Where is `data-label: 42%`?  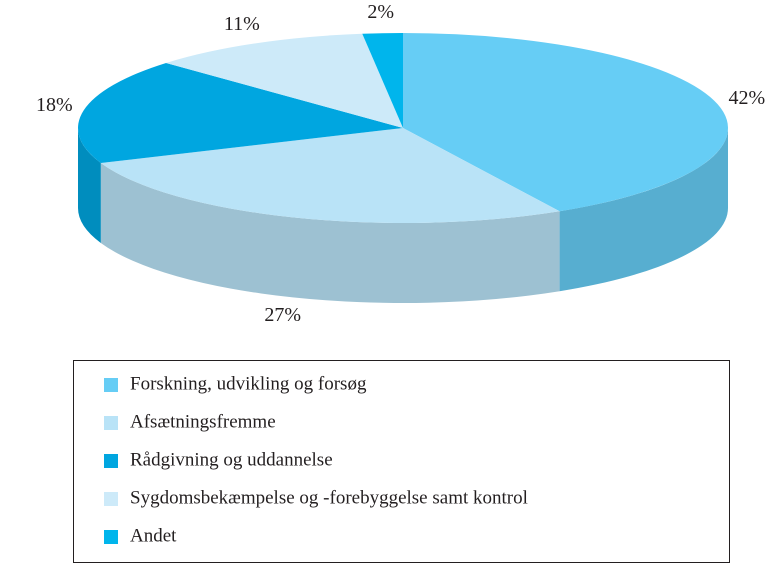 data-label: 42% is located at coordinates (747, 98).